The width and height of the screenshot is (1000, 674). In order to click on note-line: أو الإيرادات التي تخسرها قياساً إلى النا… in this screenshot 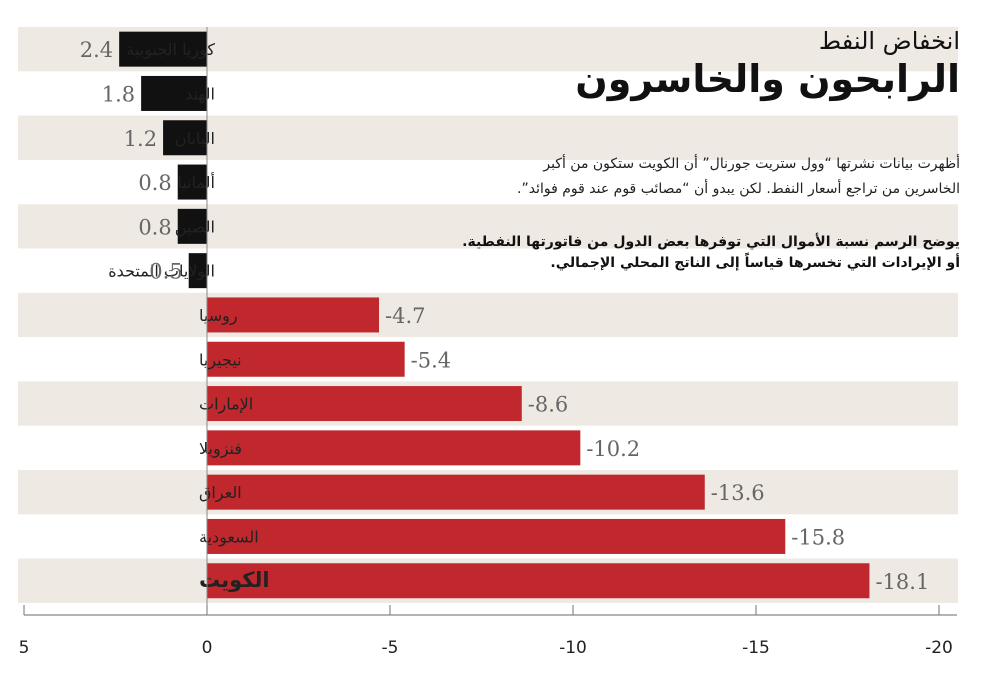, I will do `click(755, 263)`.